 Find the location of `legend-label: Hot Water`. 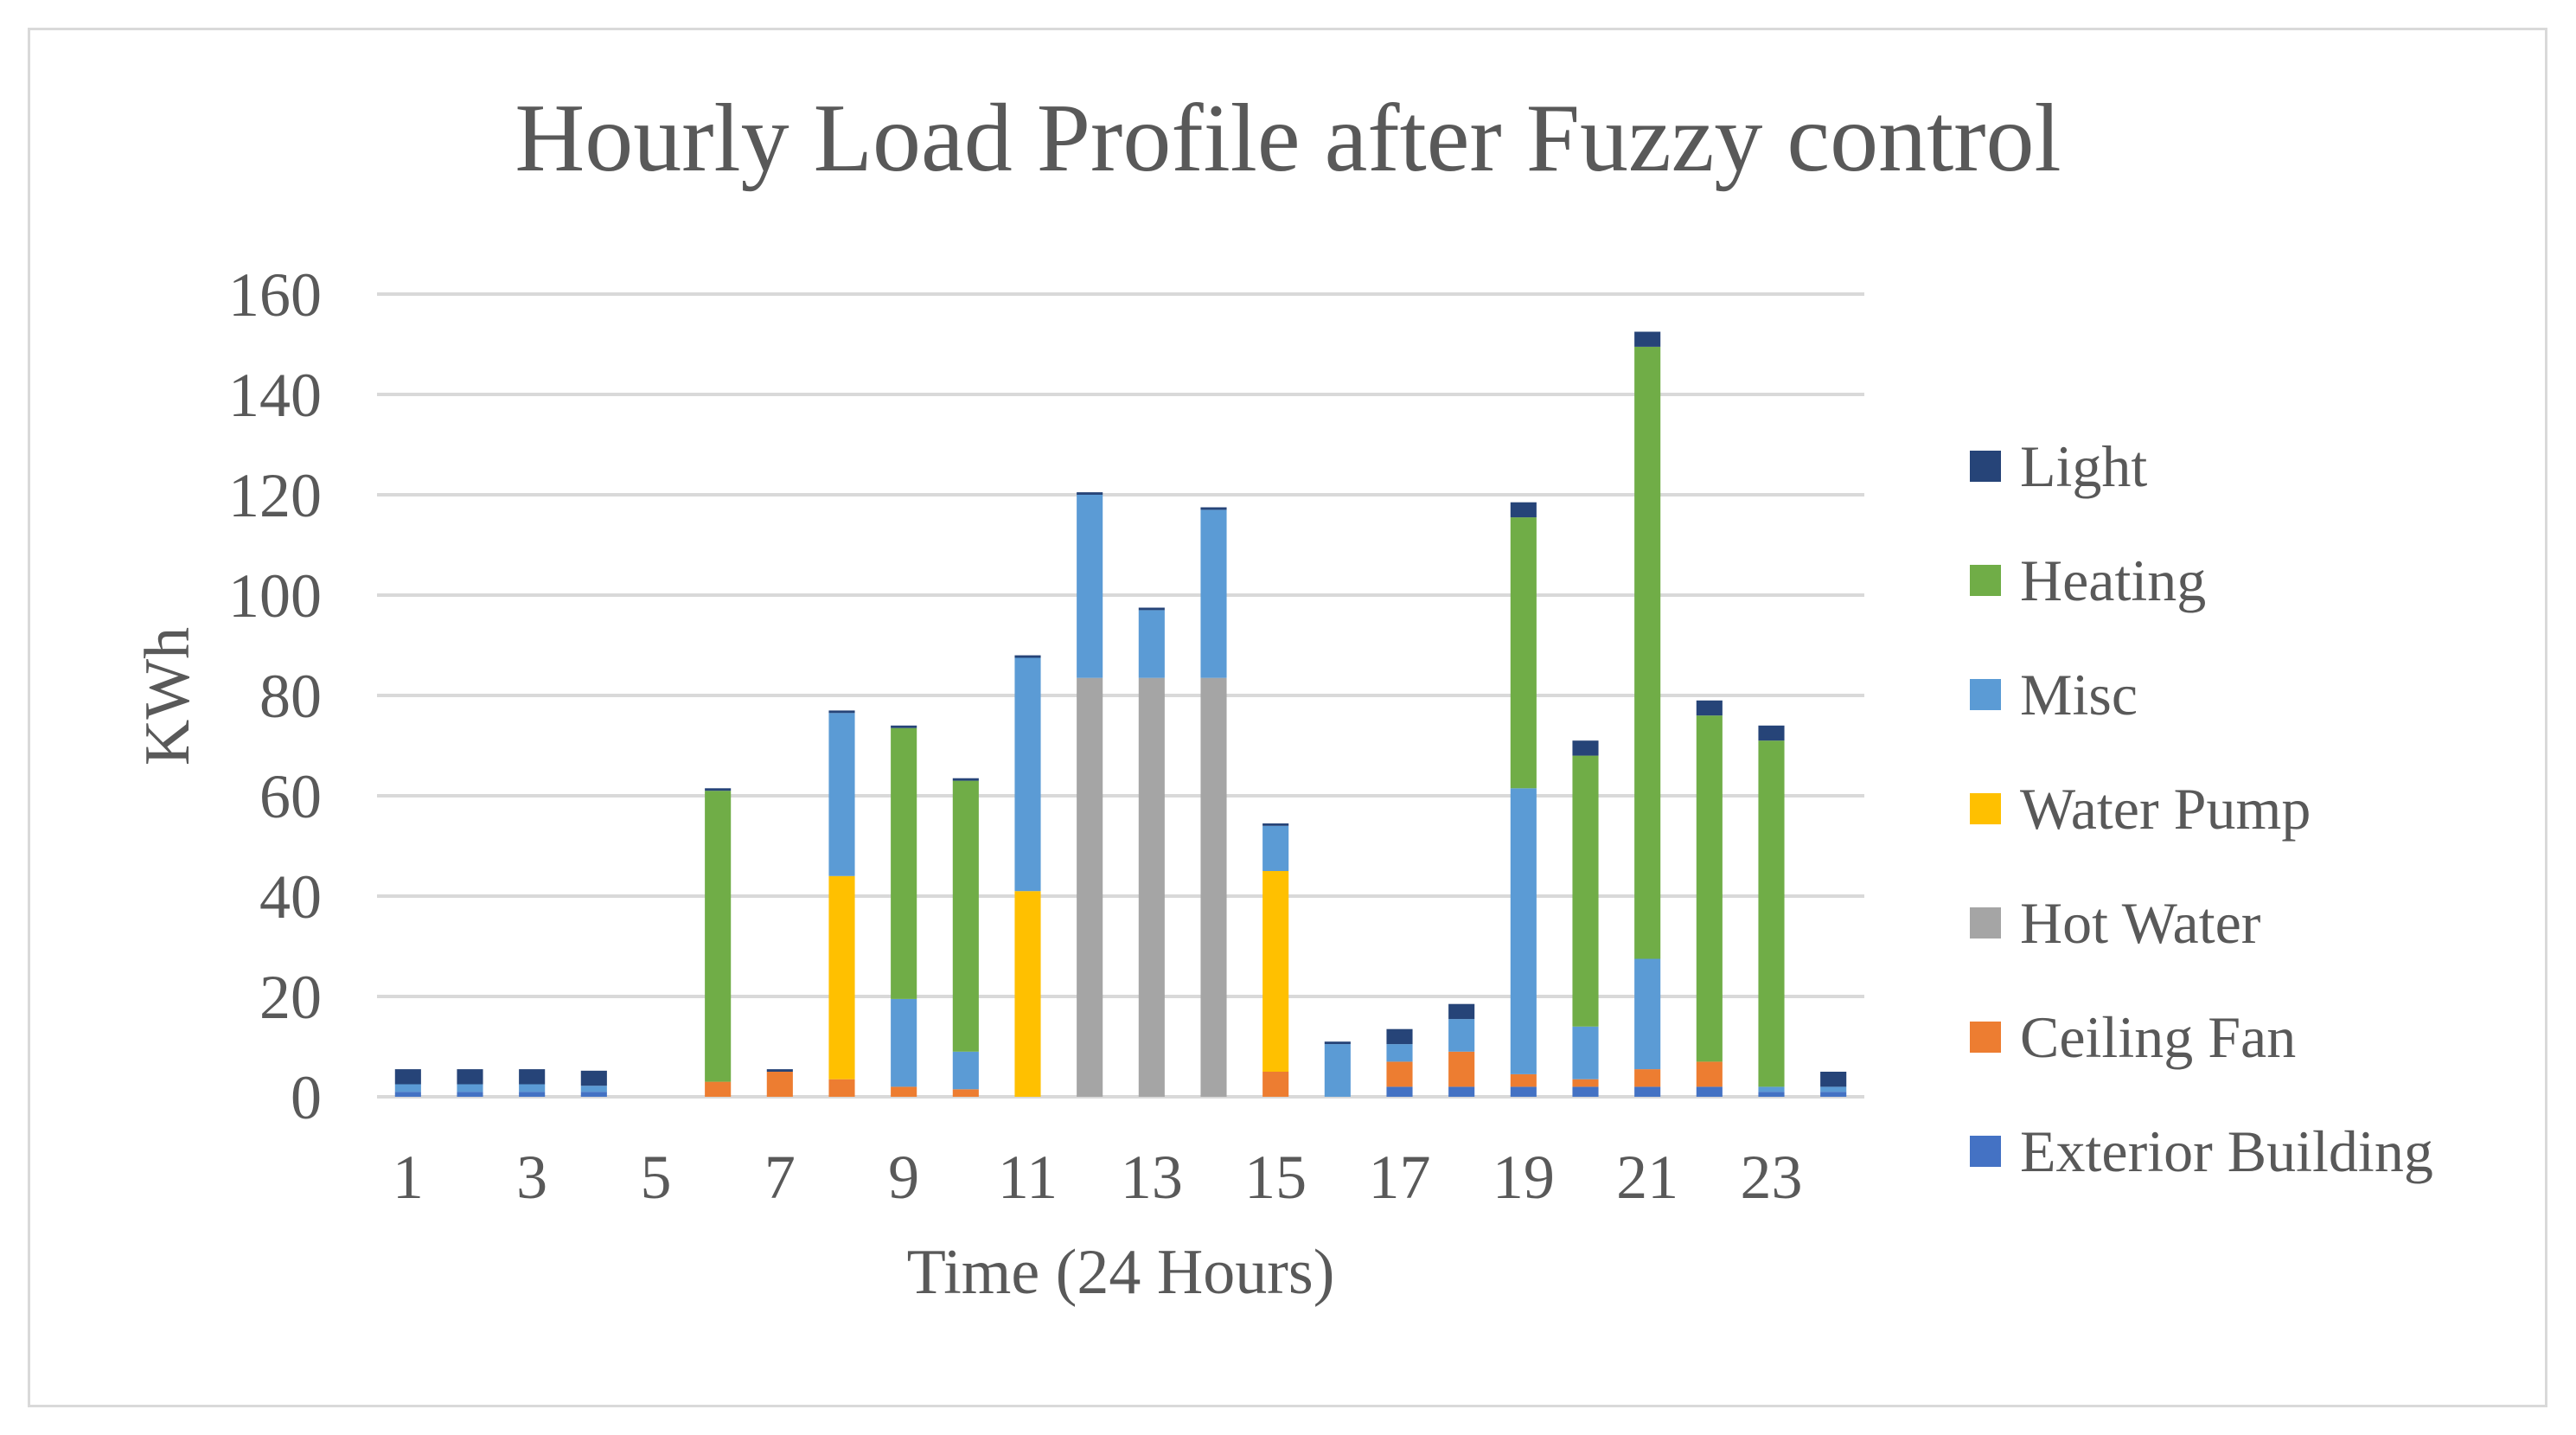

legend-label: Hot Water is located at coordinates (2141, 922).